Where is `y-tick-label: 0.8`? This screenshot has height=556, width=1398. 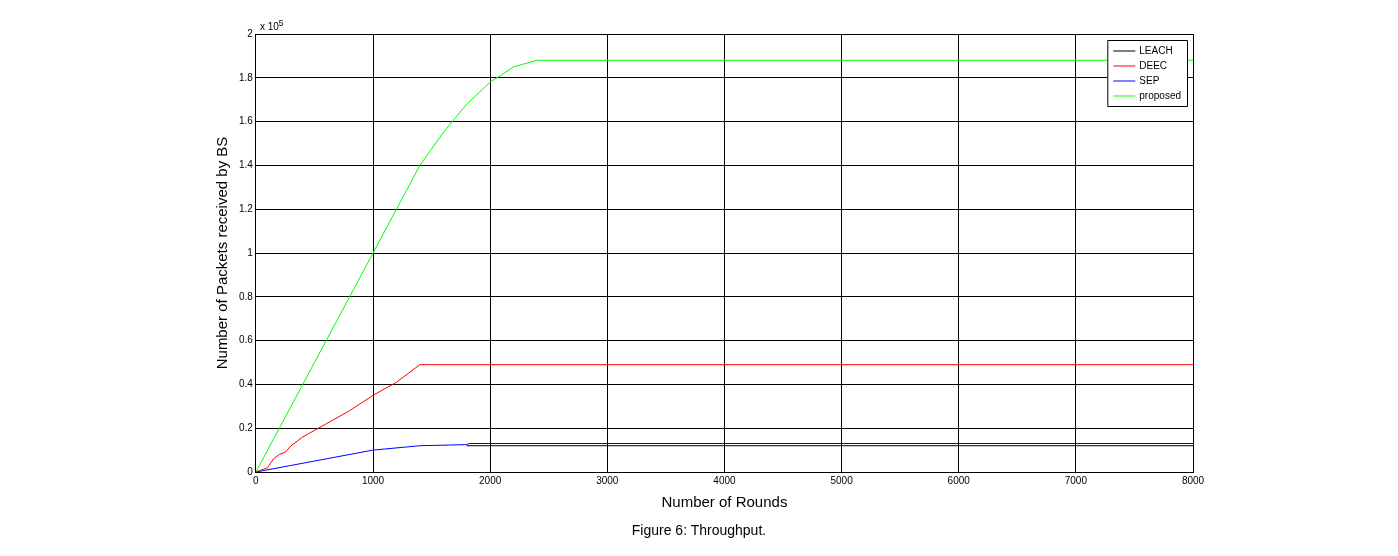 y-tick-label: 0.8 is located at coordinates (246, 296).